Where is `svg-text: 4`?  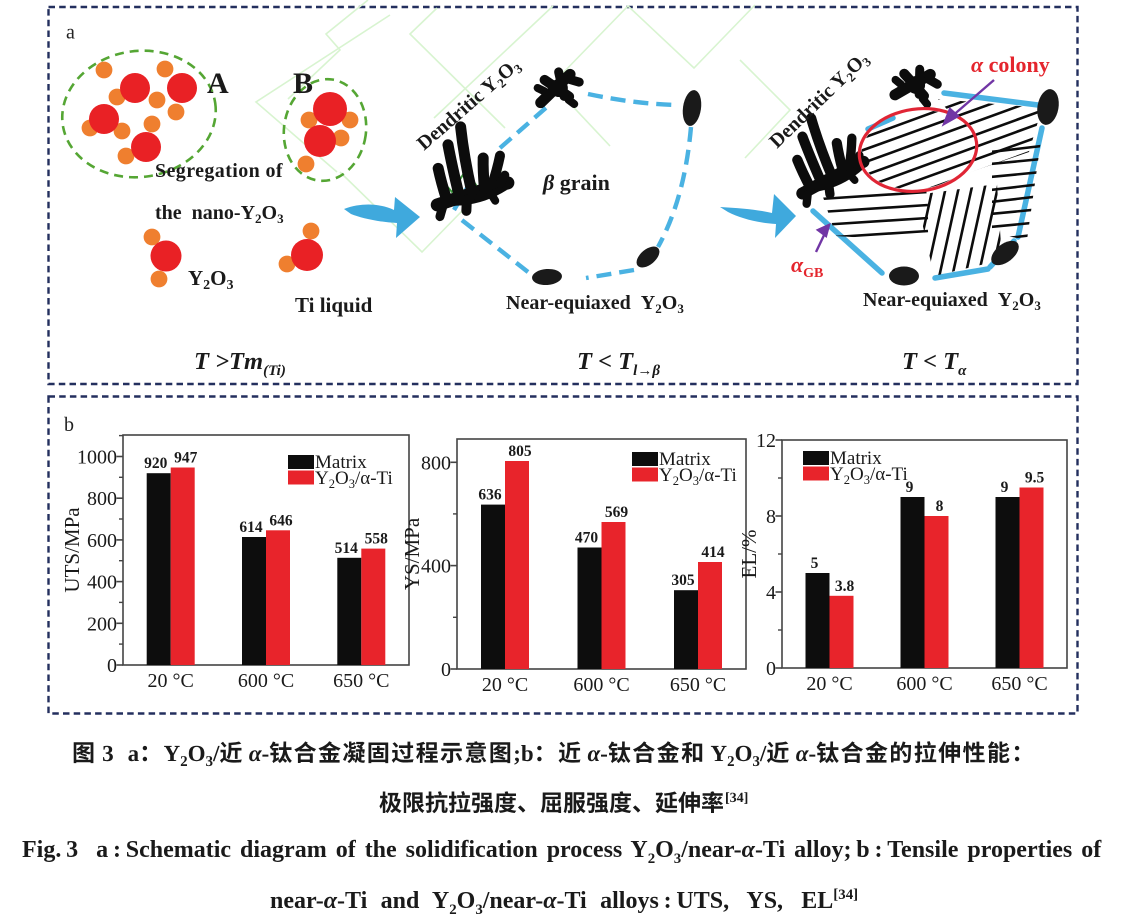 svg-text: 4 is located at coordinates (771, 593).